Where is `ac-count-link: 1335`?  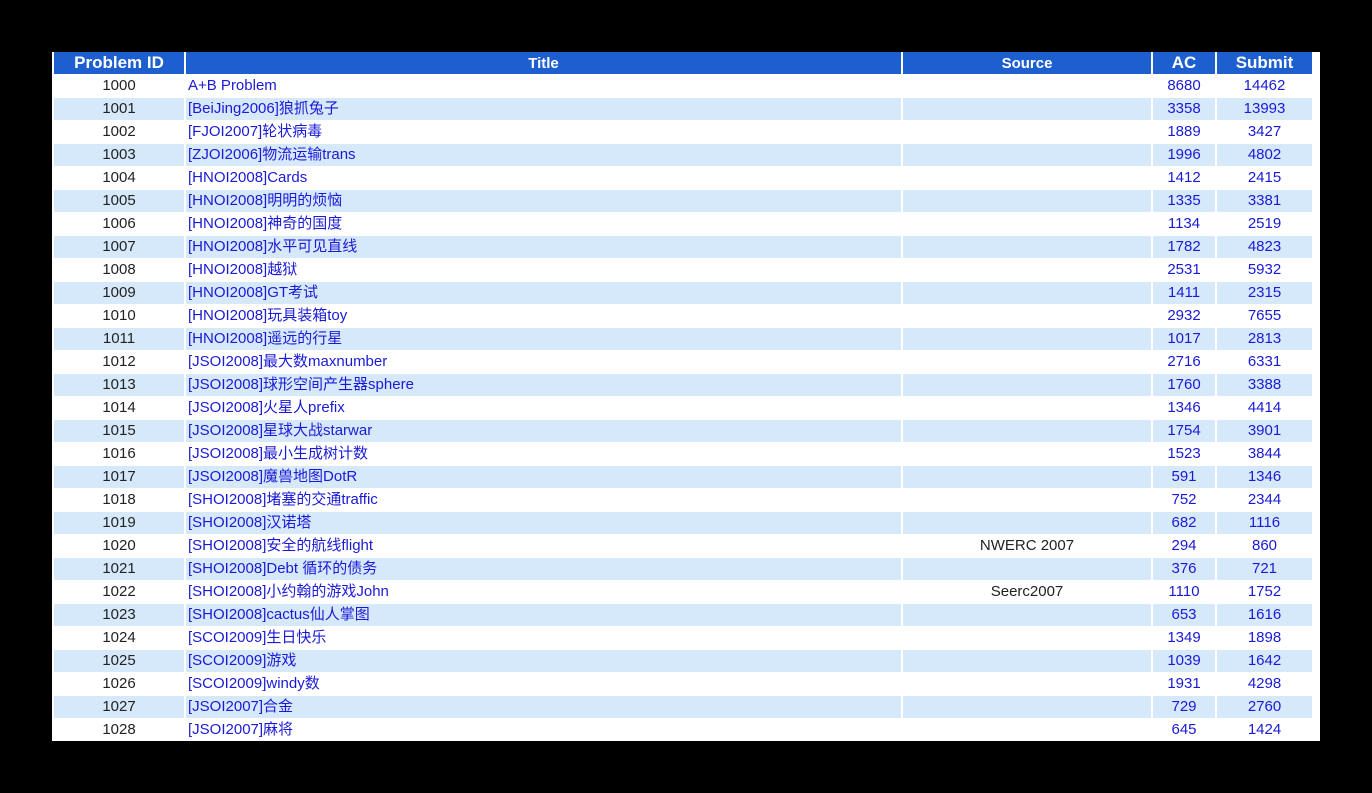
ac-count-link: 1335 is located at coordinates (1183, 201).